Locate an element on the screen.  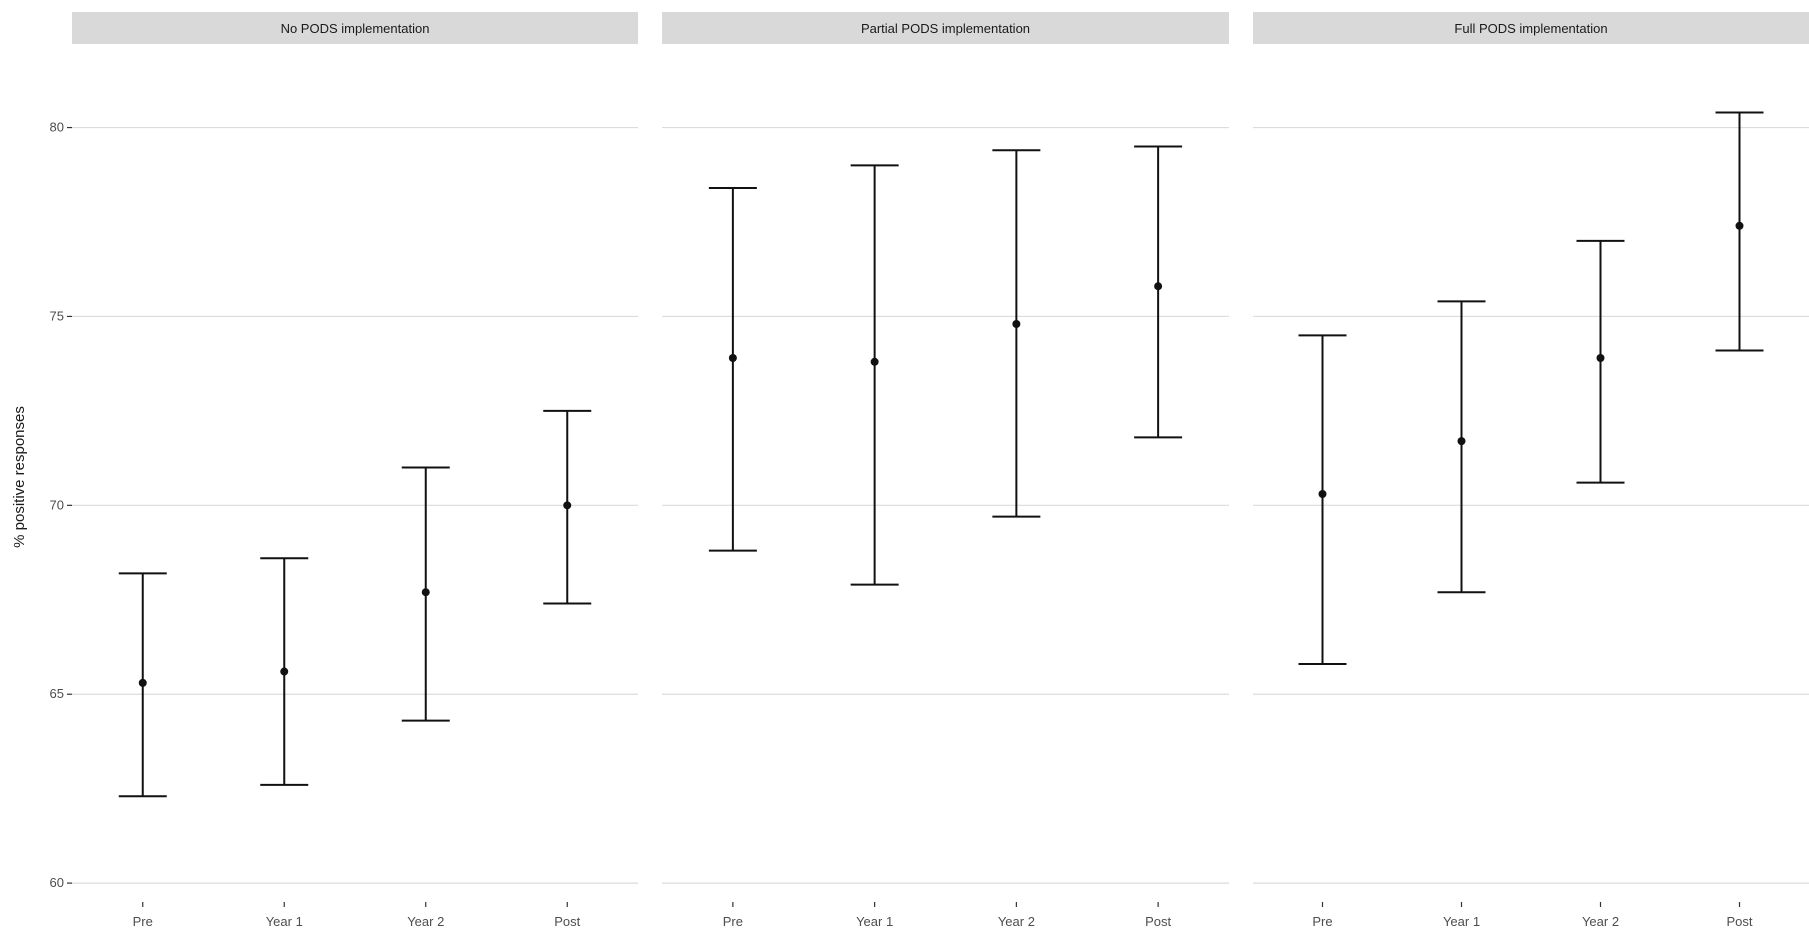
facet-strip-label: Partial PODS implementation is located at coordinates (945, 28).